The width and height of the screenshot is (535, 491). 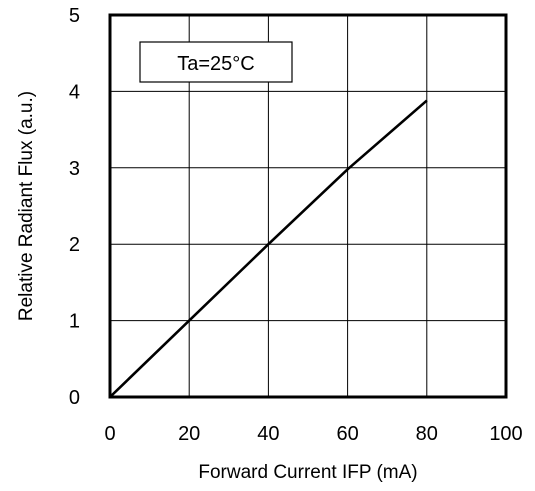 I want to click on annotation-label: Ta=25°C, so click(x=216, y=64).